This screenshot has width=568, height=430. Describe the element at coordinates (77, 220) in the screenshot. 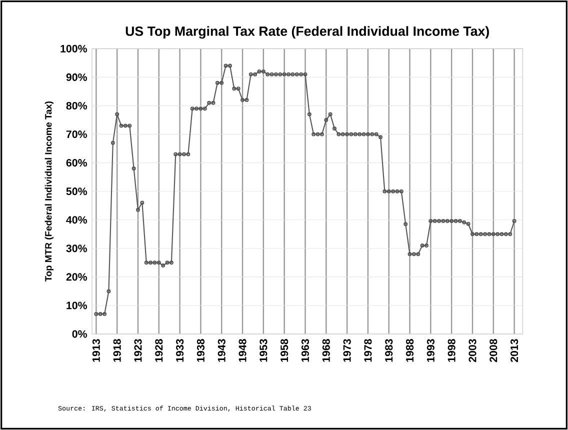

I see `y-tick-label: 40%` at that location.